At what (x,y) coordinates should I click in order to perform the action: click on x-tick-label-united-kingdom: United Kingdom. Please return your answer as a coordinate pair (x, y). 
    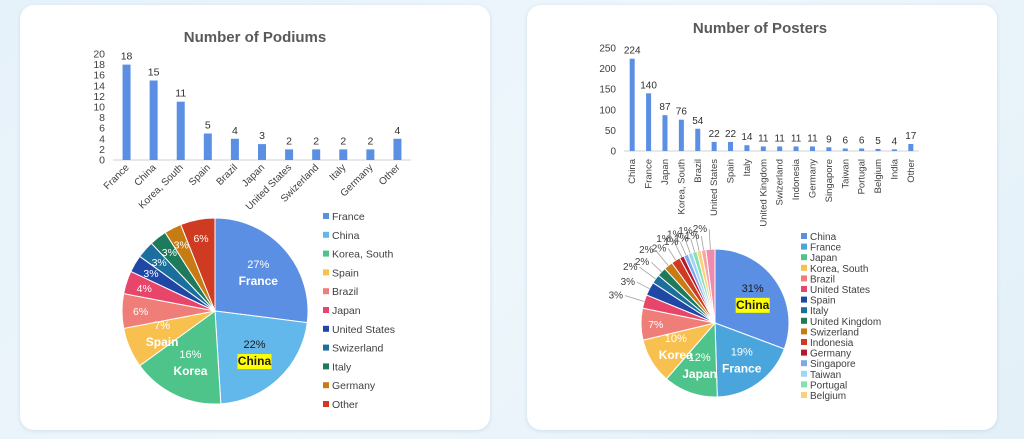
    Looking at the image, I should click on (763, 193).